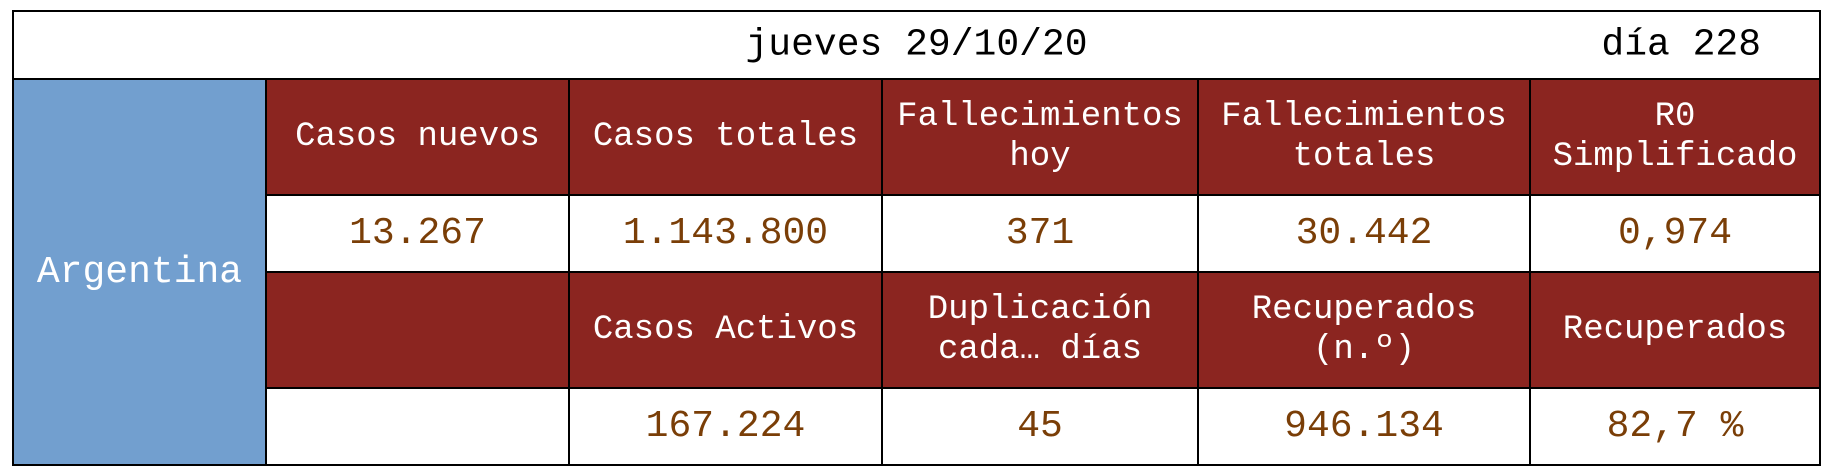 This screenshot has width=1829, height=472. What do you see at coordinates (1675, 426) in the screenshot?
I see `value-recovered-pct: 82,7 %` at bounding box center [1675, 426].